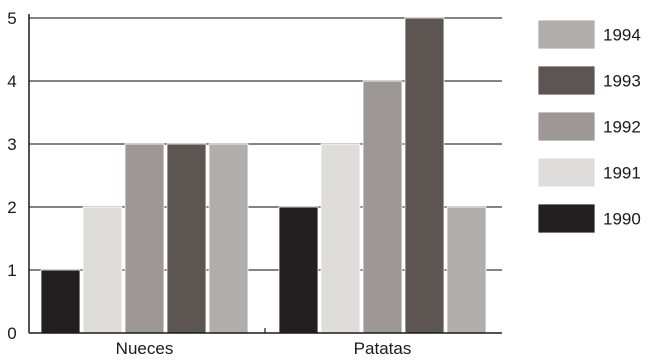  What do you see at coordinates (382, 207) in the screenshot?
I see `bar-patatas-1992` at bounding box center [382, 207].